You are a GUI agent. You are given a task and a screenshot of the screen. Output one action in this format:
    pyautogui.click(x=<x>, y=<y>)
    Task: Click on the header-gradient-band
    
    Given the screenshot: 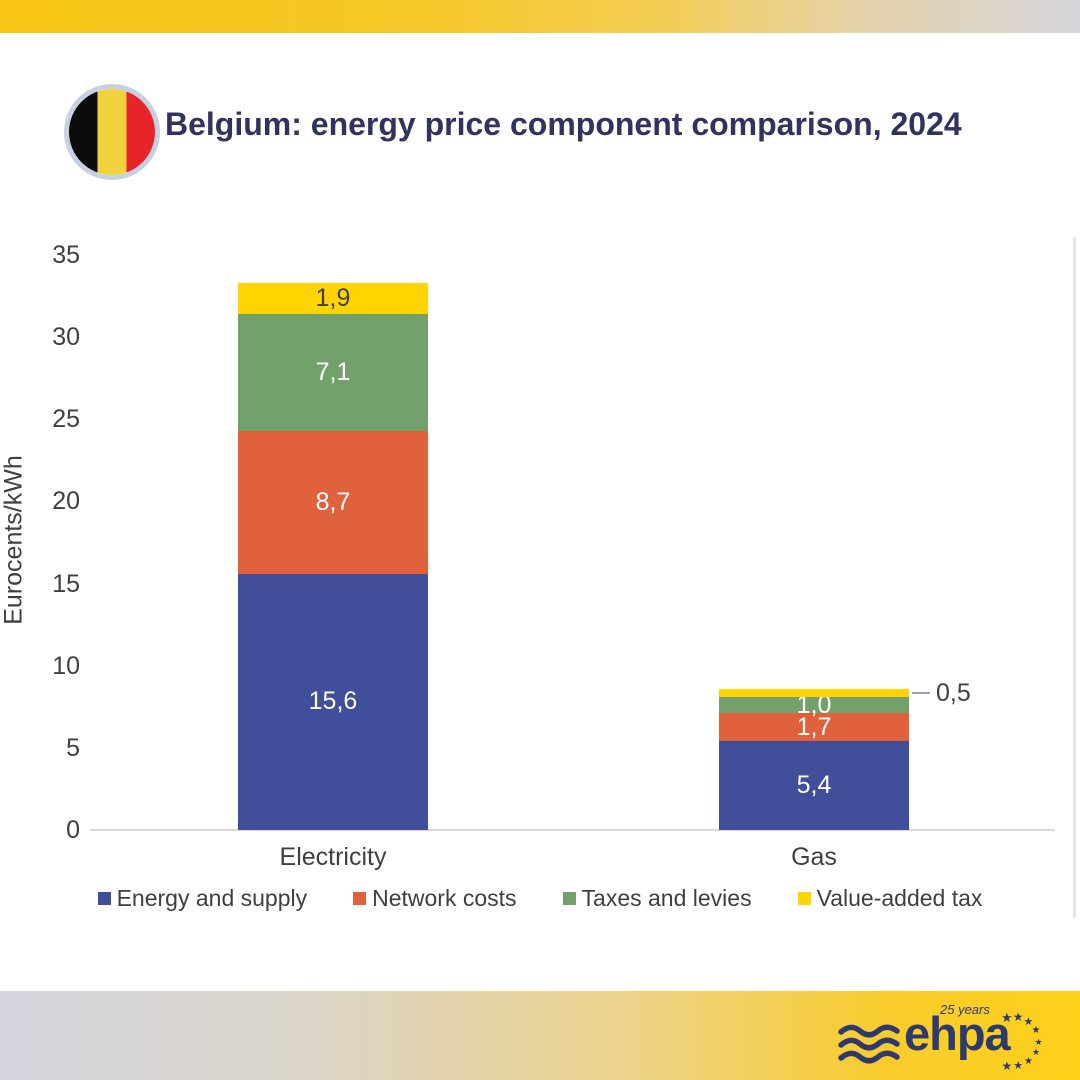 What is the action you would take?
    pyautogui.click(x=540, y=16)
    